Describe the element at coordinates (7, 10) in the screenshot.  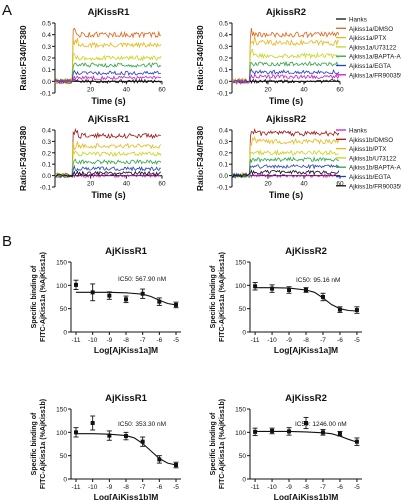
I see `panel-label-a: A` at that location.